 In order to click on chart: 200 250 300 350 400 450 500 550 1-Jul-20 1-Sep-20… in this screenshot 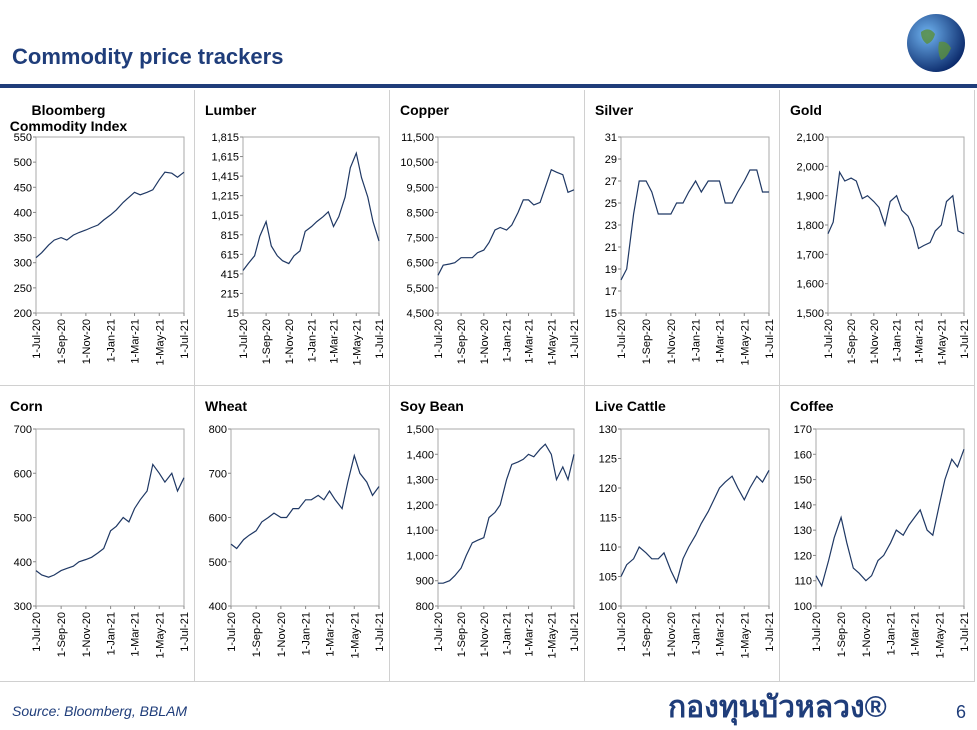, I will do `click(102, 248)`.